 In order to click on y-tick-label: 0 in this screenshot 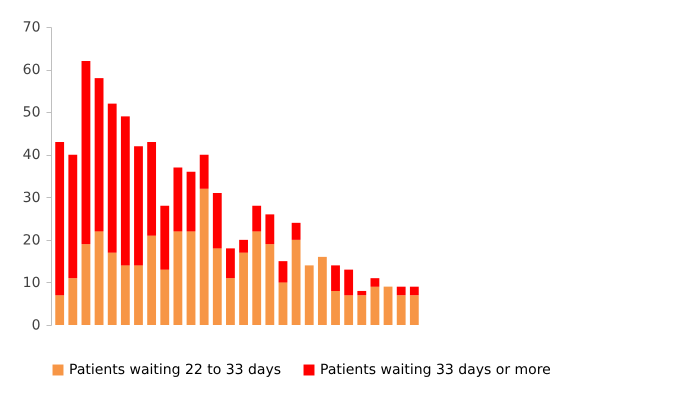, I will do `click(36, 326)`.